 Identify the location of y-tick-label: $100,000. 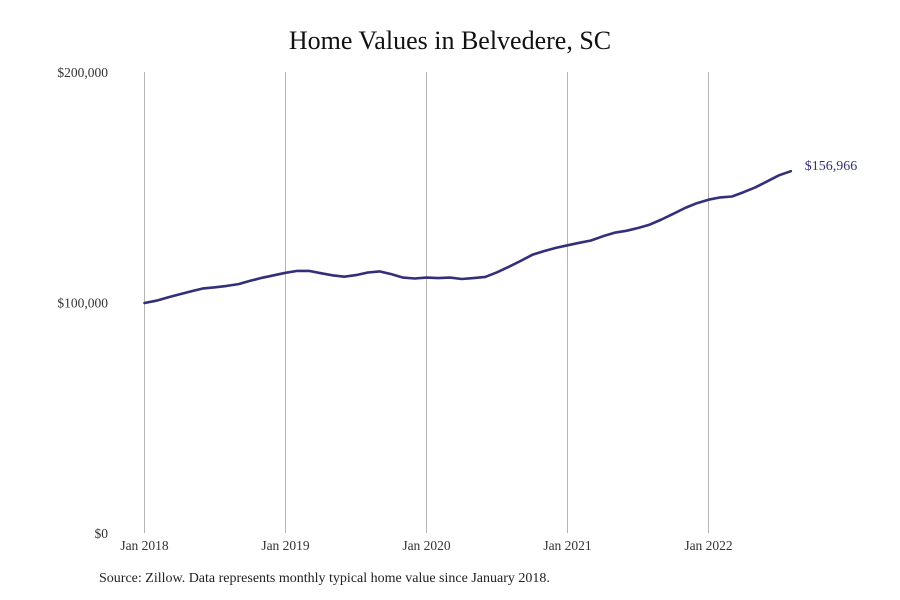
(82, 303).